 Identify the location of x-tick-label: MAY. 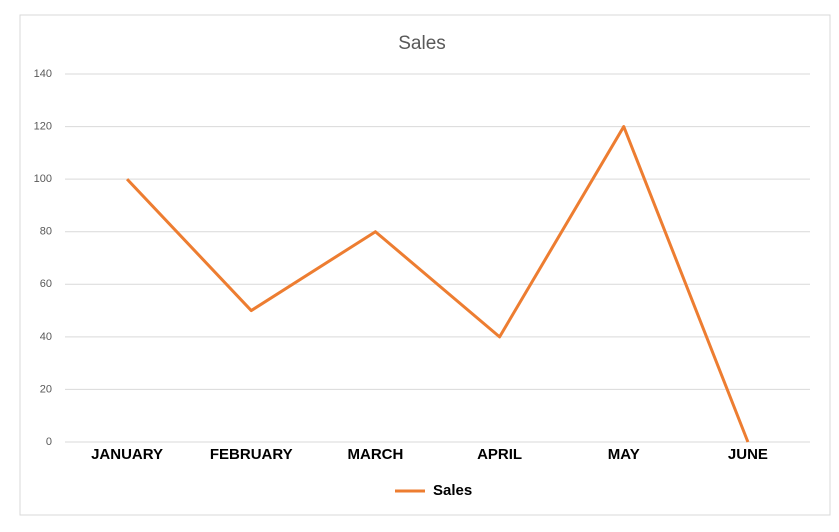
(624, 454).